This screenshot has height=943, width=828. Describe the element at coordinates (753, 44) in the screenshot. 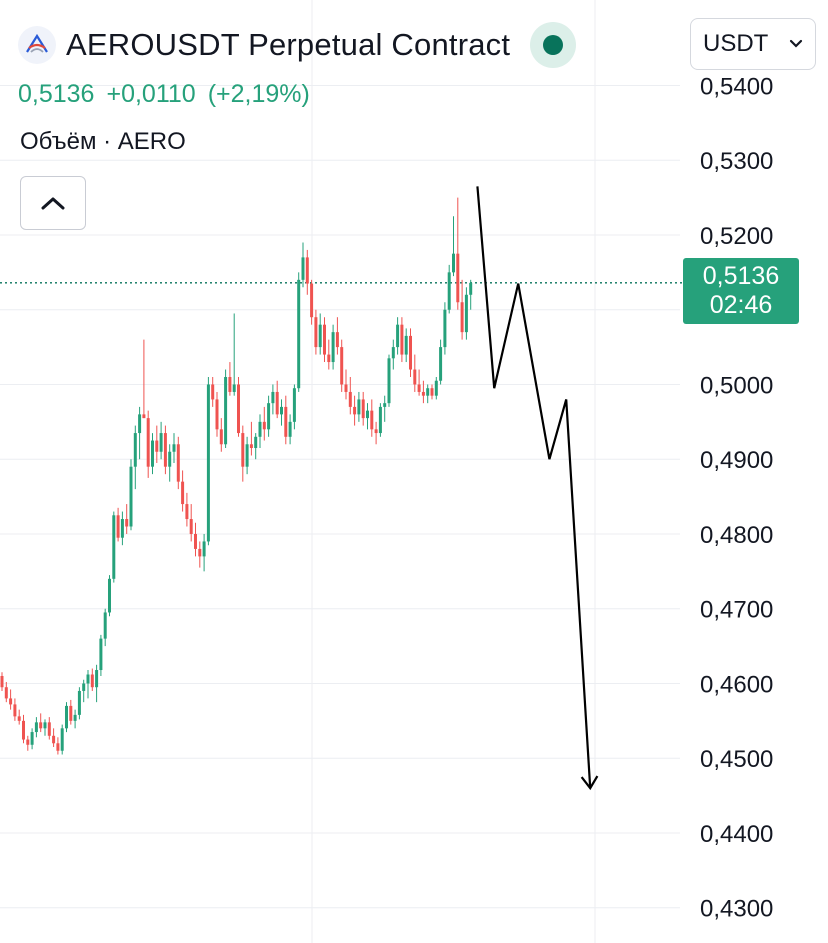

I see `currency-select: USDT` at that location.